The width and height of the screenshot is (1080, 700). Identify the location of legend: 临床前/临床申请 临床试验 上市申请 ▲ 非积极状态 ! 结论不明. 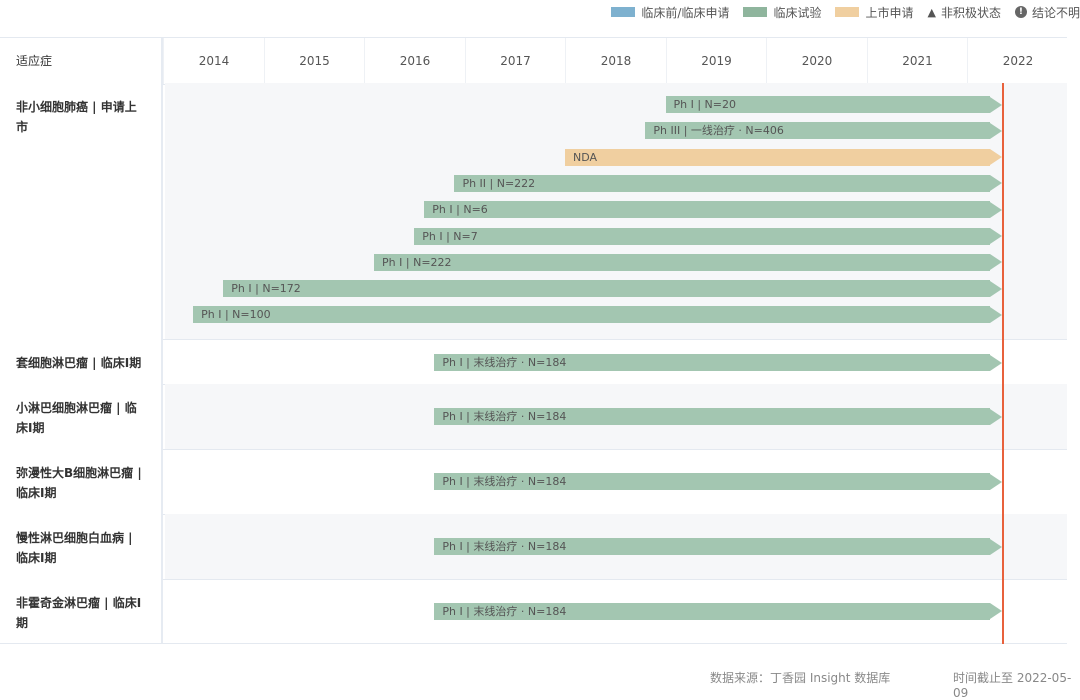
(838, 12).